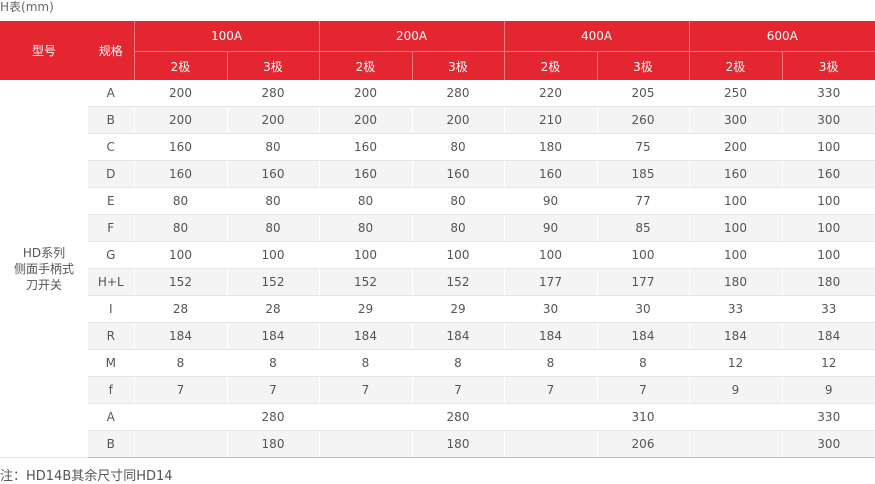 The height and width of the screenshot is (484, 875). What do you see at coordinates (272, 309) in the screenshot?
I see `value-cell: 28` at bounding box center [272, 309].